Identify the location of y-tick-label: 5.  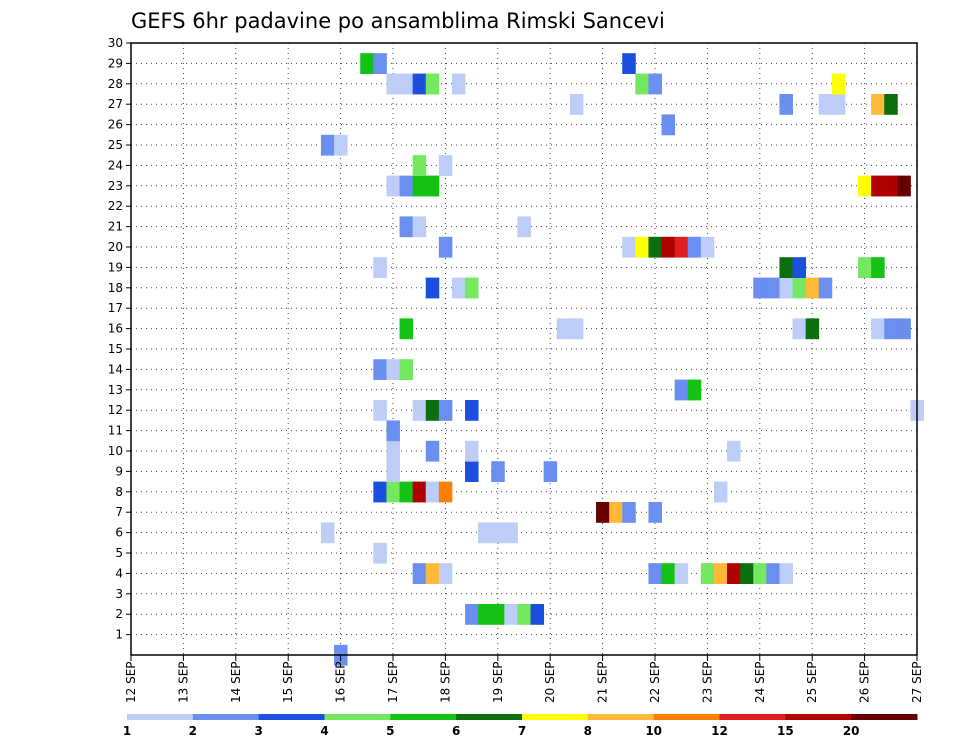
(119, 553).